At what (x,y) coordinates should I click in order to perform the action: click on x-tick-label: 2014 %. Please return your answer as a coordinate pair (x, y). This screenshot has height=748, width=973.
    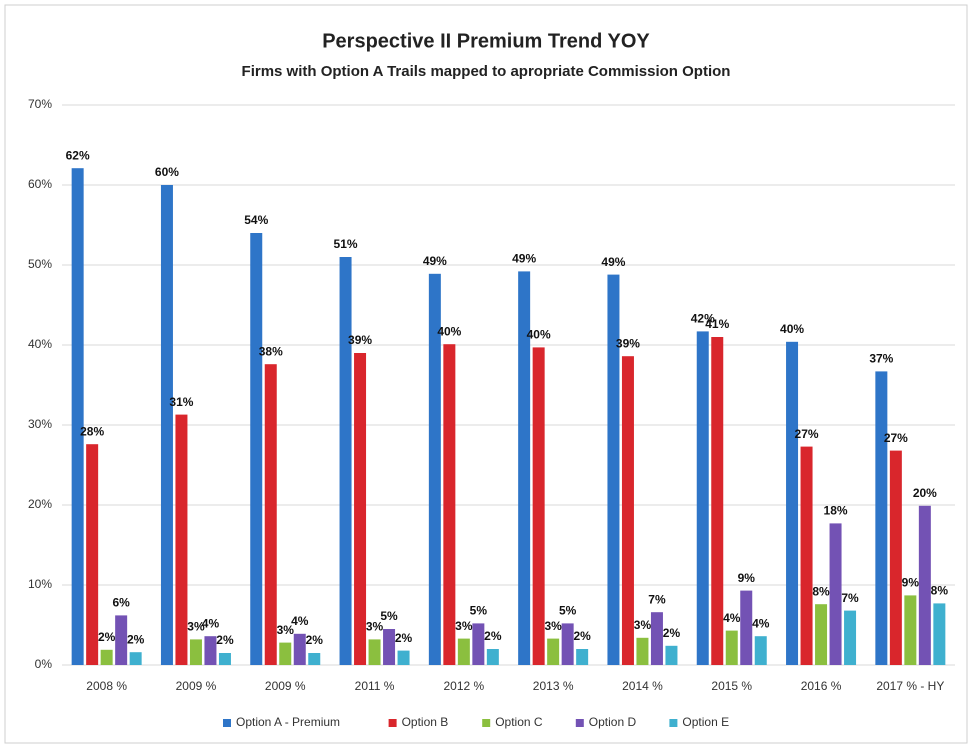
    Looking at the image, I should click on (642, 686).